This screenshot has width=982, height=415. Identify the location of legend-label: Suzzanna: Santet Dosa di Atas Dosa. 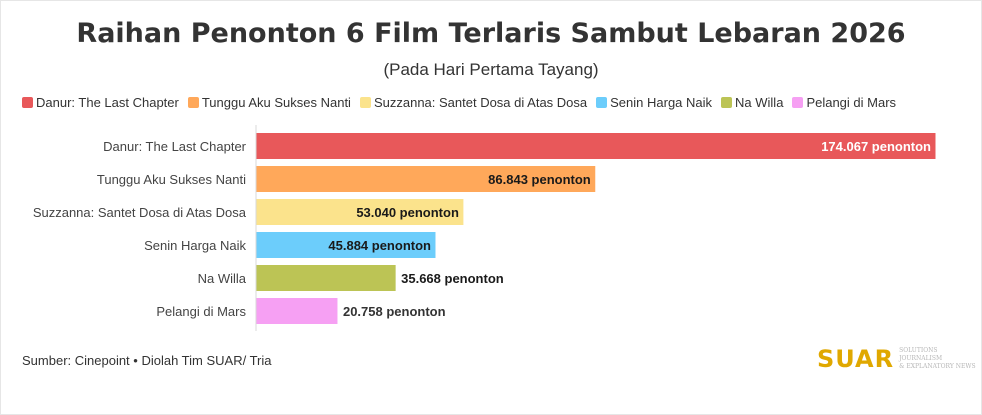
(480, 102).